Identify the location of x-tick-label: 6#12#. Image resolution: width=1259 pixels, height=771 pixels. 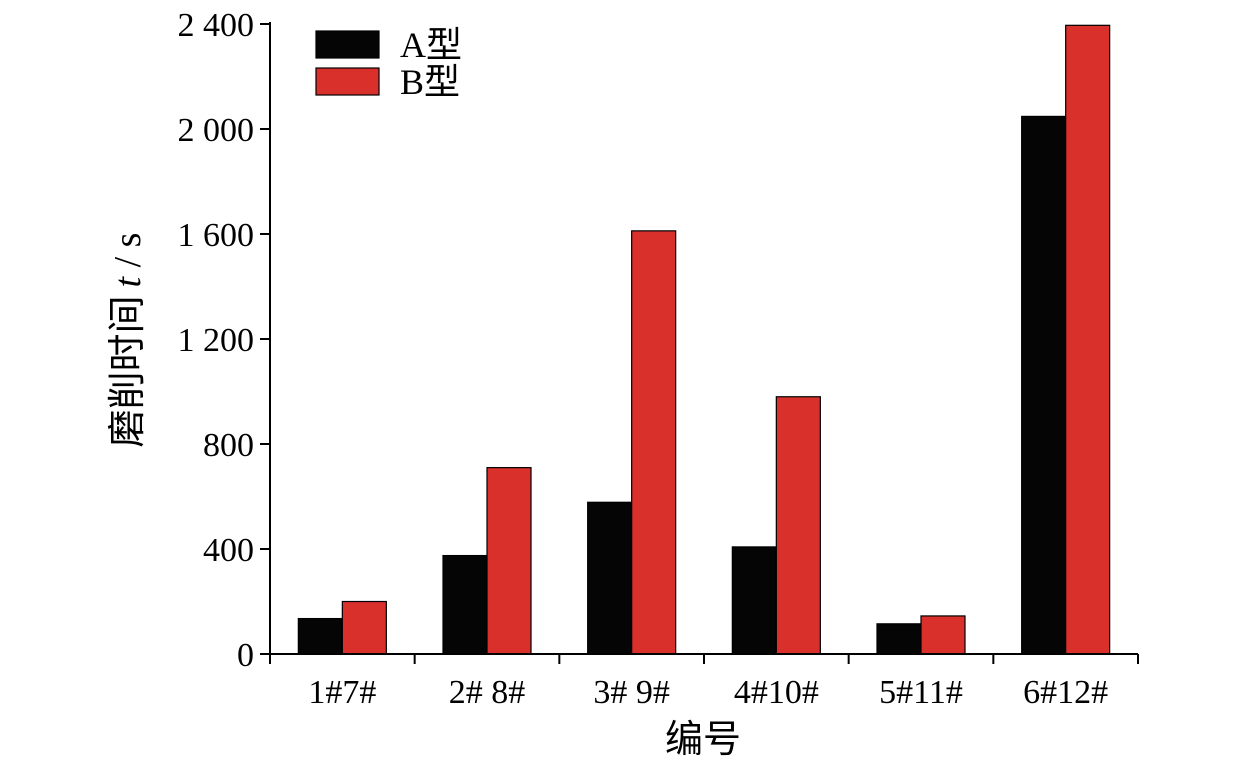
(1065, 692).